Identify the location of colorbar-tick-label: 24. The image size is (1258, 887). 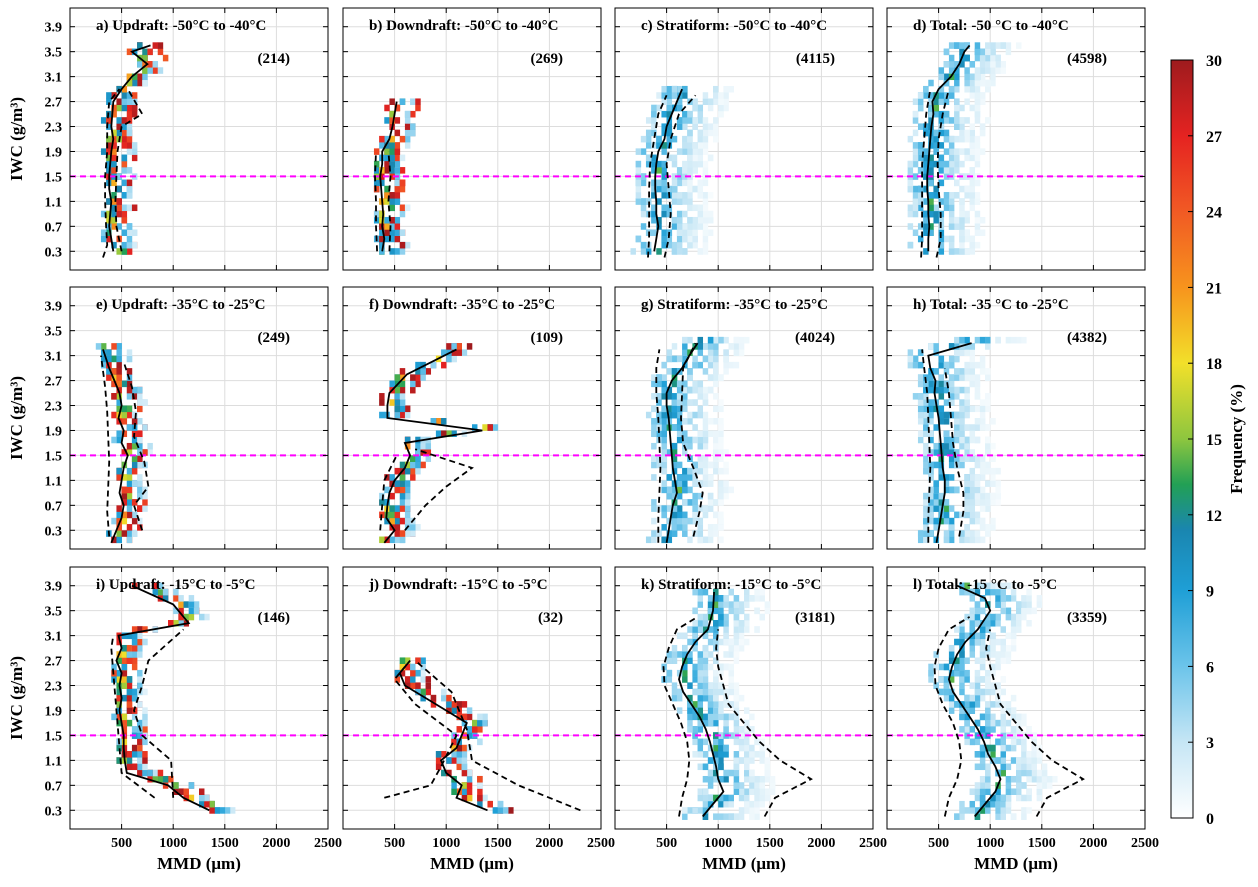
(1214, 213).